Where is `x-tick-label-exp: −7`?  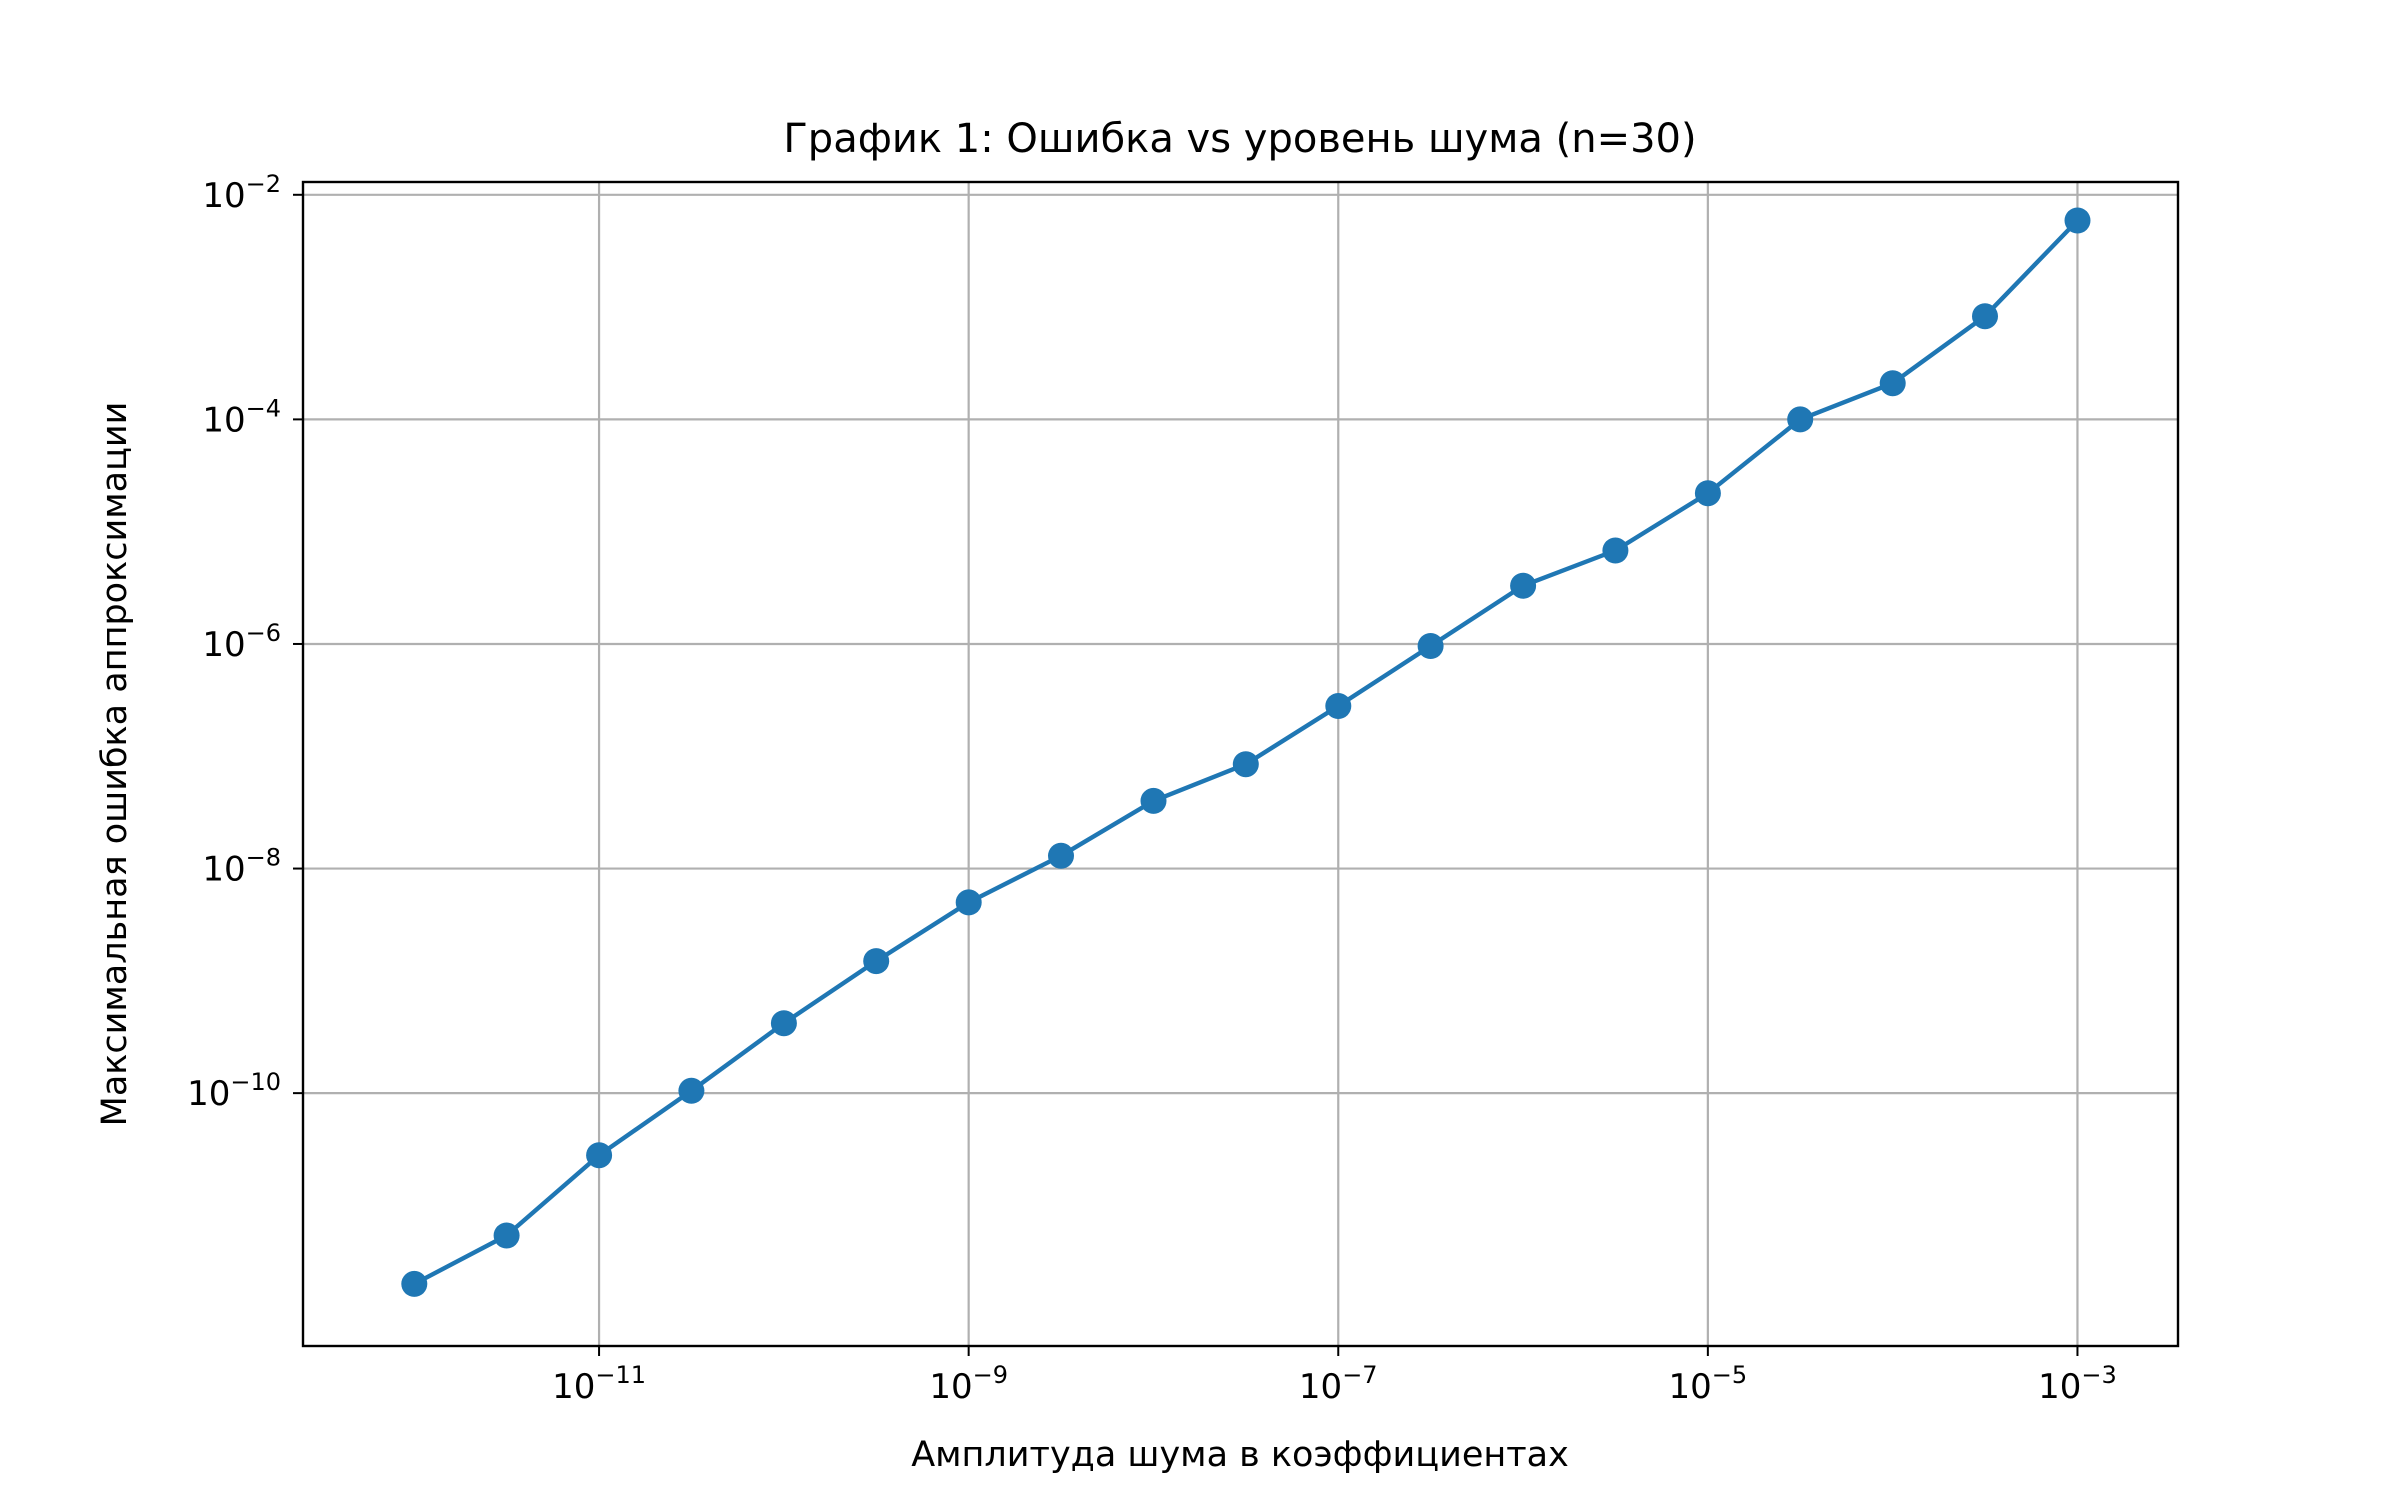 x-tick-label-exp: −7 is located at coordinates (1359, 1375).